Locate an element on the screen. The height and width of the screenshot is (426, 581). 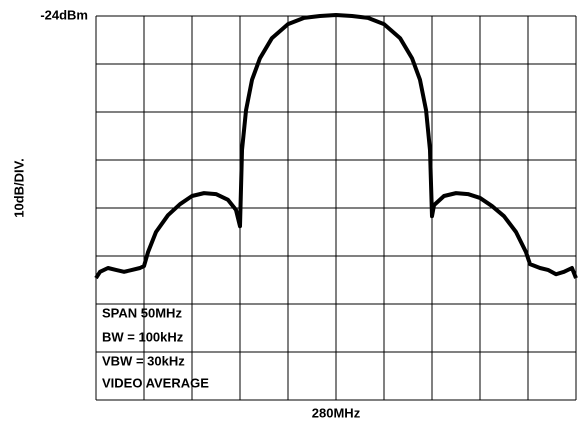
annotation: SPAN 50MHz is located at coordinates (142, 312).